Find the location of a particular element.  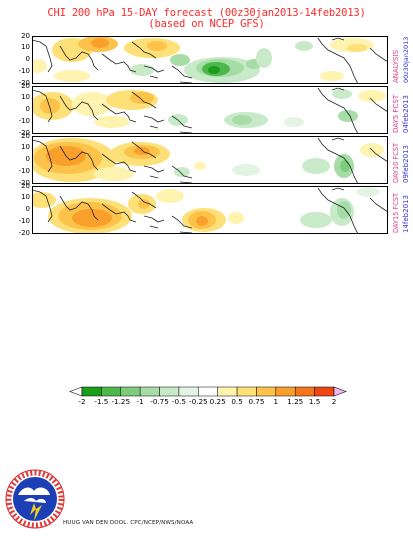

colorbar-tick-label: -0.5 is located at coordinates (178, 401).